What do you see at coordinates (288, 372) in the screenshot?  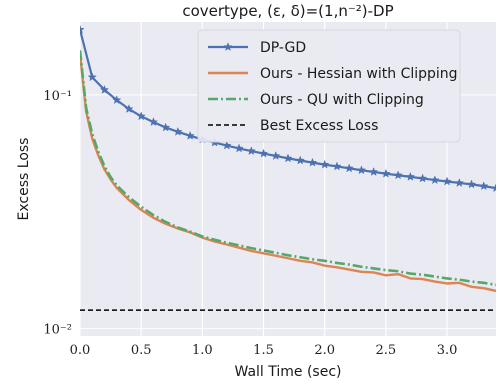 I see `x-axis-label: Wall Time (sec)` at bounding box center [288, 372].